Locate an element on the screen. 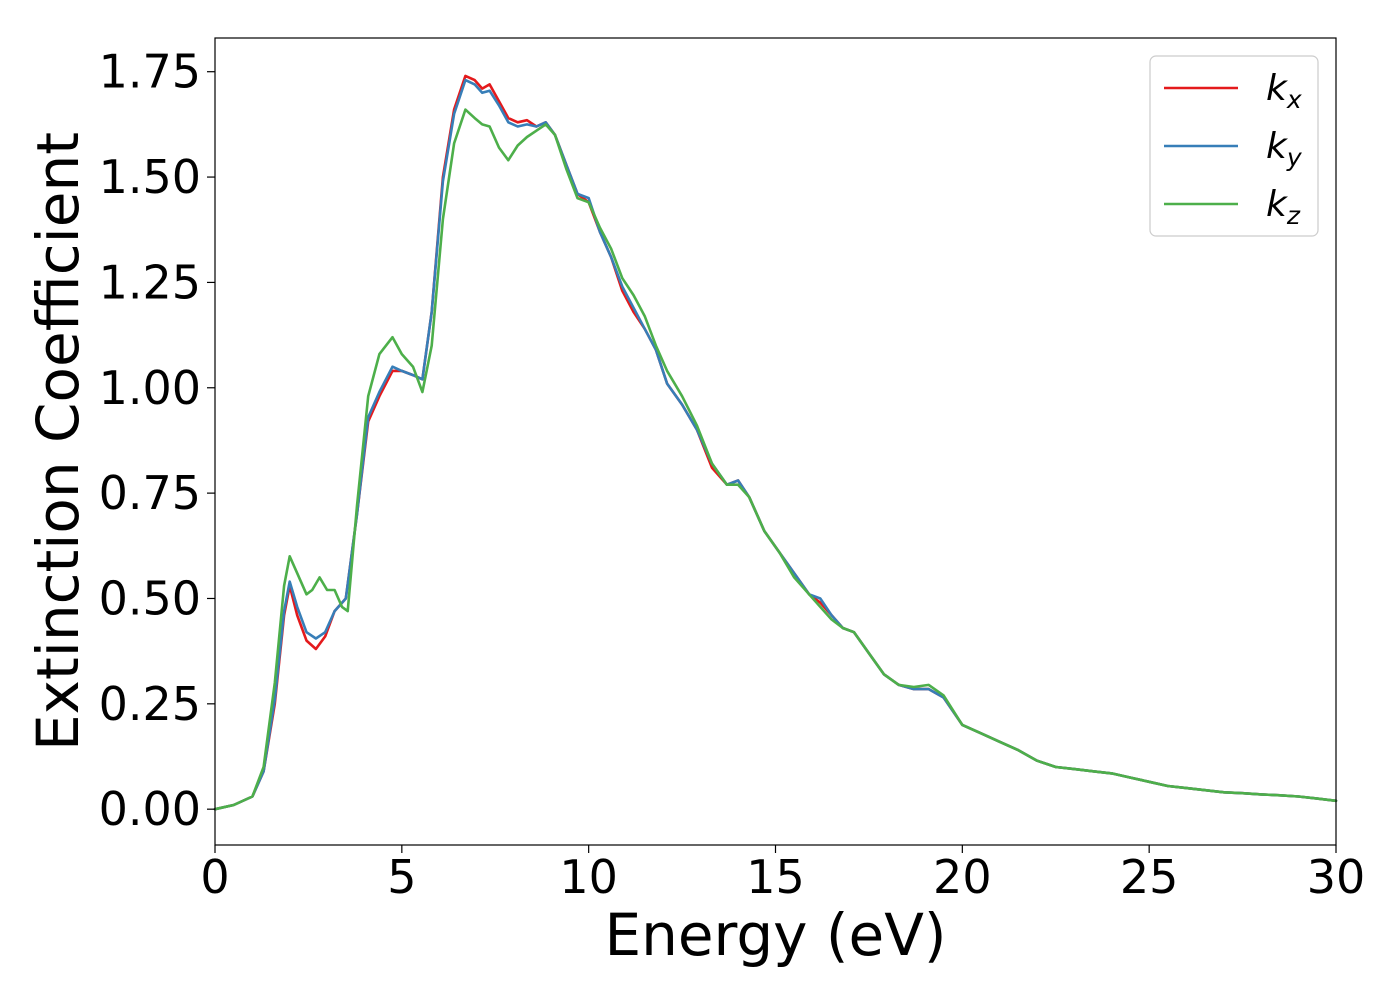 The width and height of the screenshot is (1400, 1000). y-tick-label: 1.75 is located at coordinates (150, 72).